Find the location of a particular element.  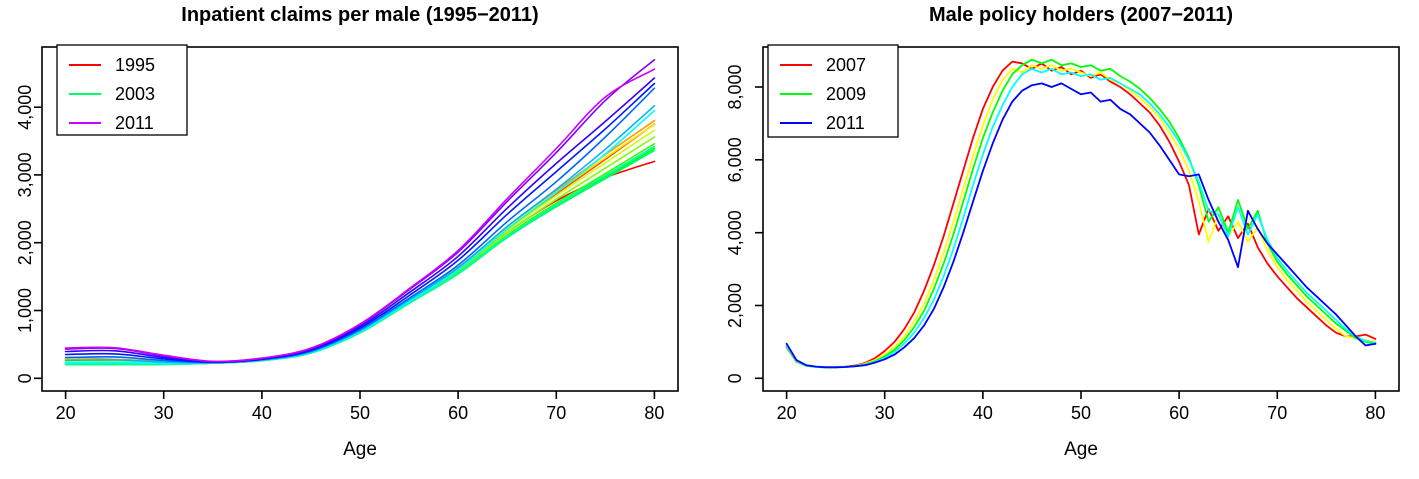

chart-title-left: Inpatient claims per male (1995−2011) is located at coordinates (360, 15).